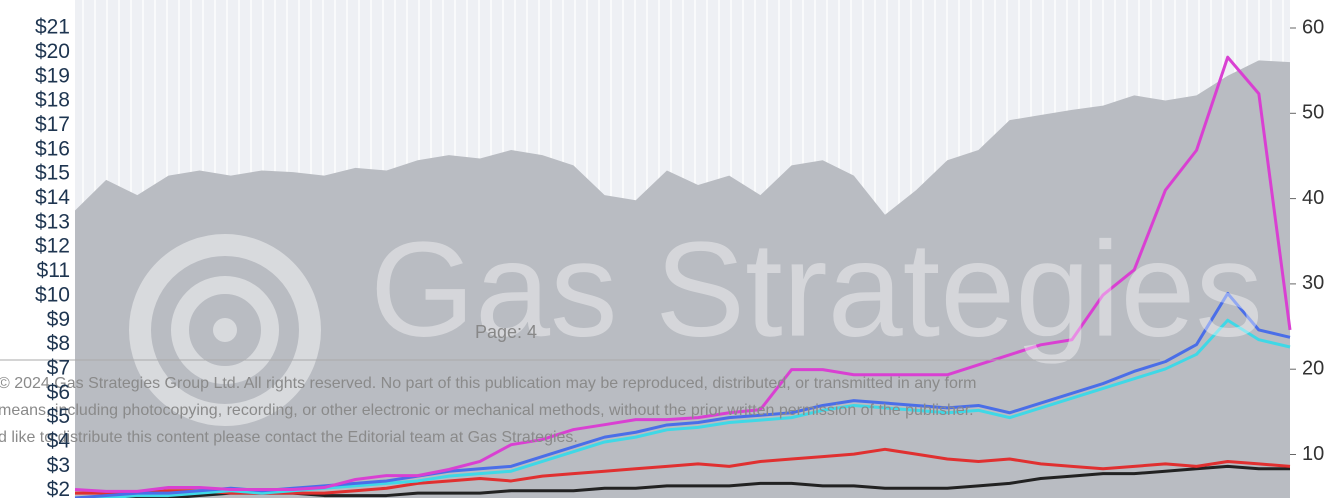 The height and width of the screenshot is (498, 1340). Describe the element at coordinates (1313, 113) in the screenshot. I see `y2-tick-label: 50` at that location.